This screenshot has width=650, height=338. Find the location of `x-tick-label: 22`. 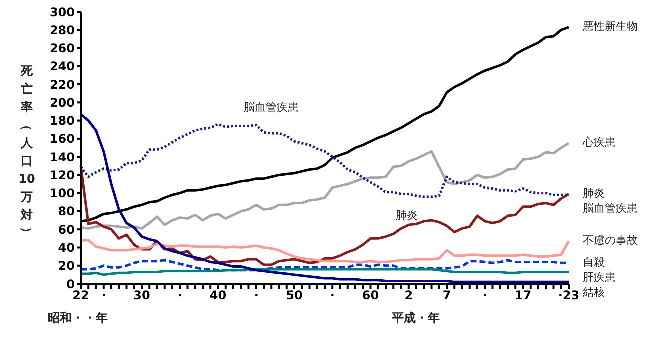

x-tick-label: 22 is located at coordinates (81, 295).